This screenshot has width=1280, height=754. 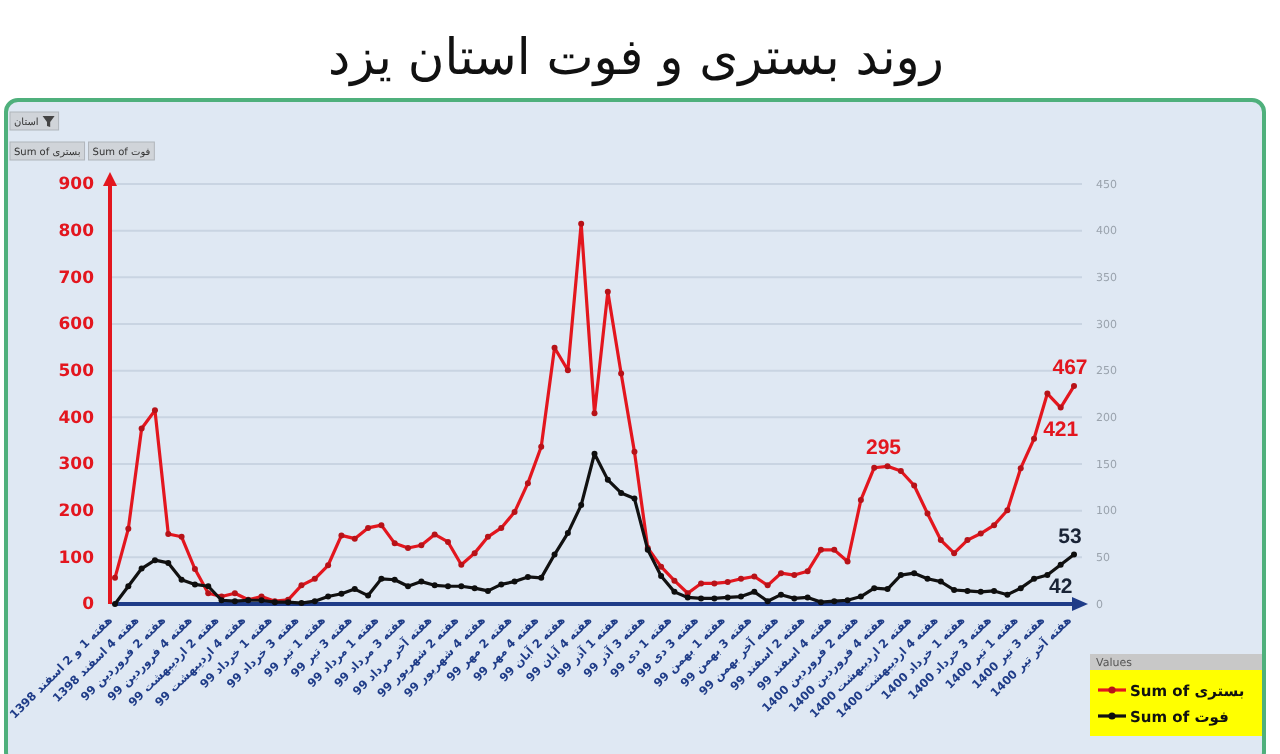 What do you see at coordinates (1070, 368) in the screenshot?
I see `data-label: 467` at bounding box center [1070, 368].